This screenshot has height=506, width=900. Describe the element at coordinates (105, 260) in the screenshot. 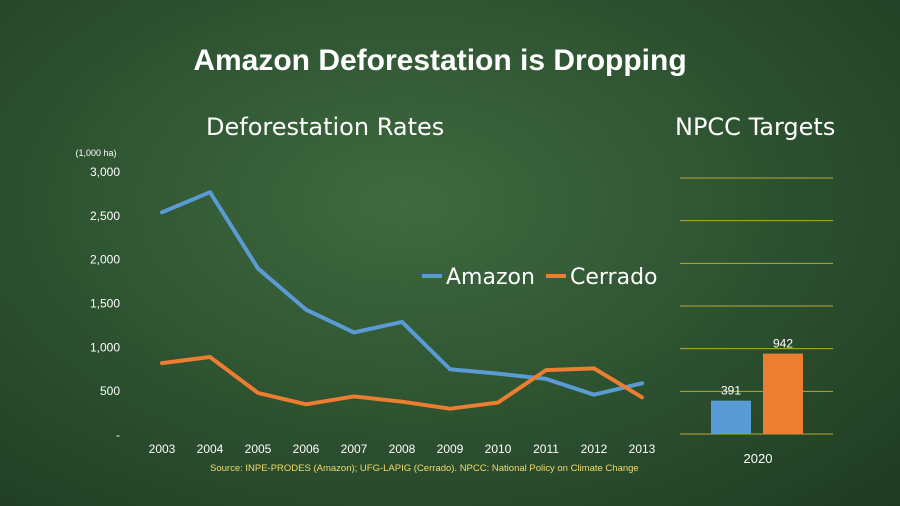

I see `y-tick-label: 2,000` at that location.